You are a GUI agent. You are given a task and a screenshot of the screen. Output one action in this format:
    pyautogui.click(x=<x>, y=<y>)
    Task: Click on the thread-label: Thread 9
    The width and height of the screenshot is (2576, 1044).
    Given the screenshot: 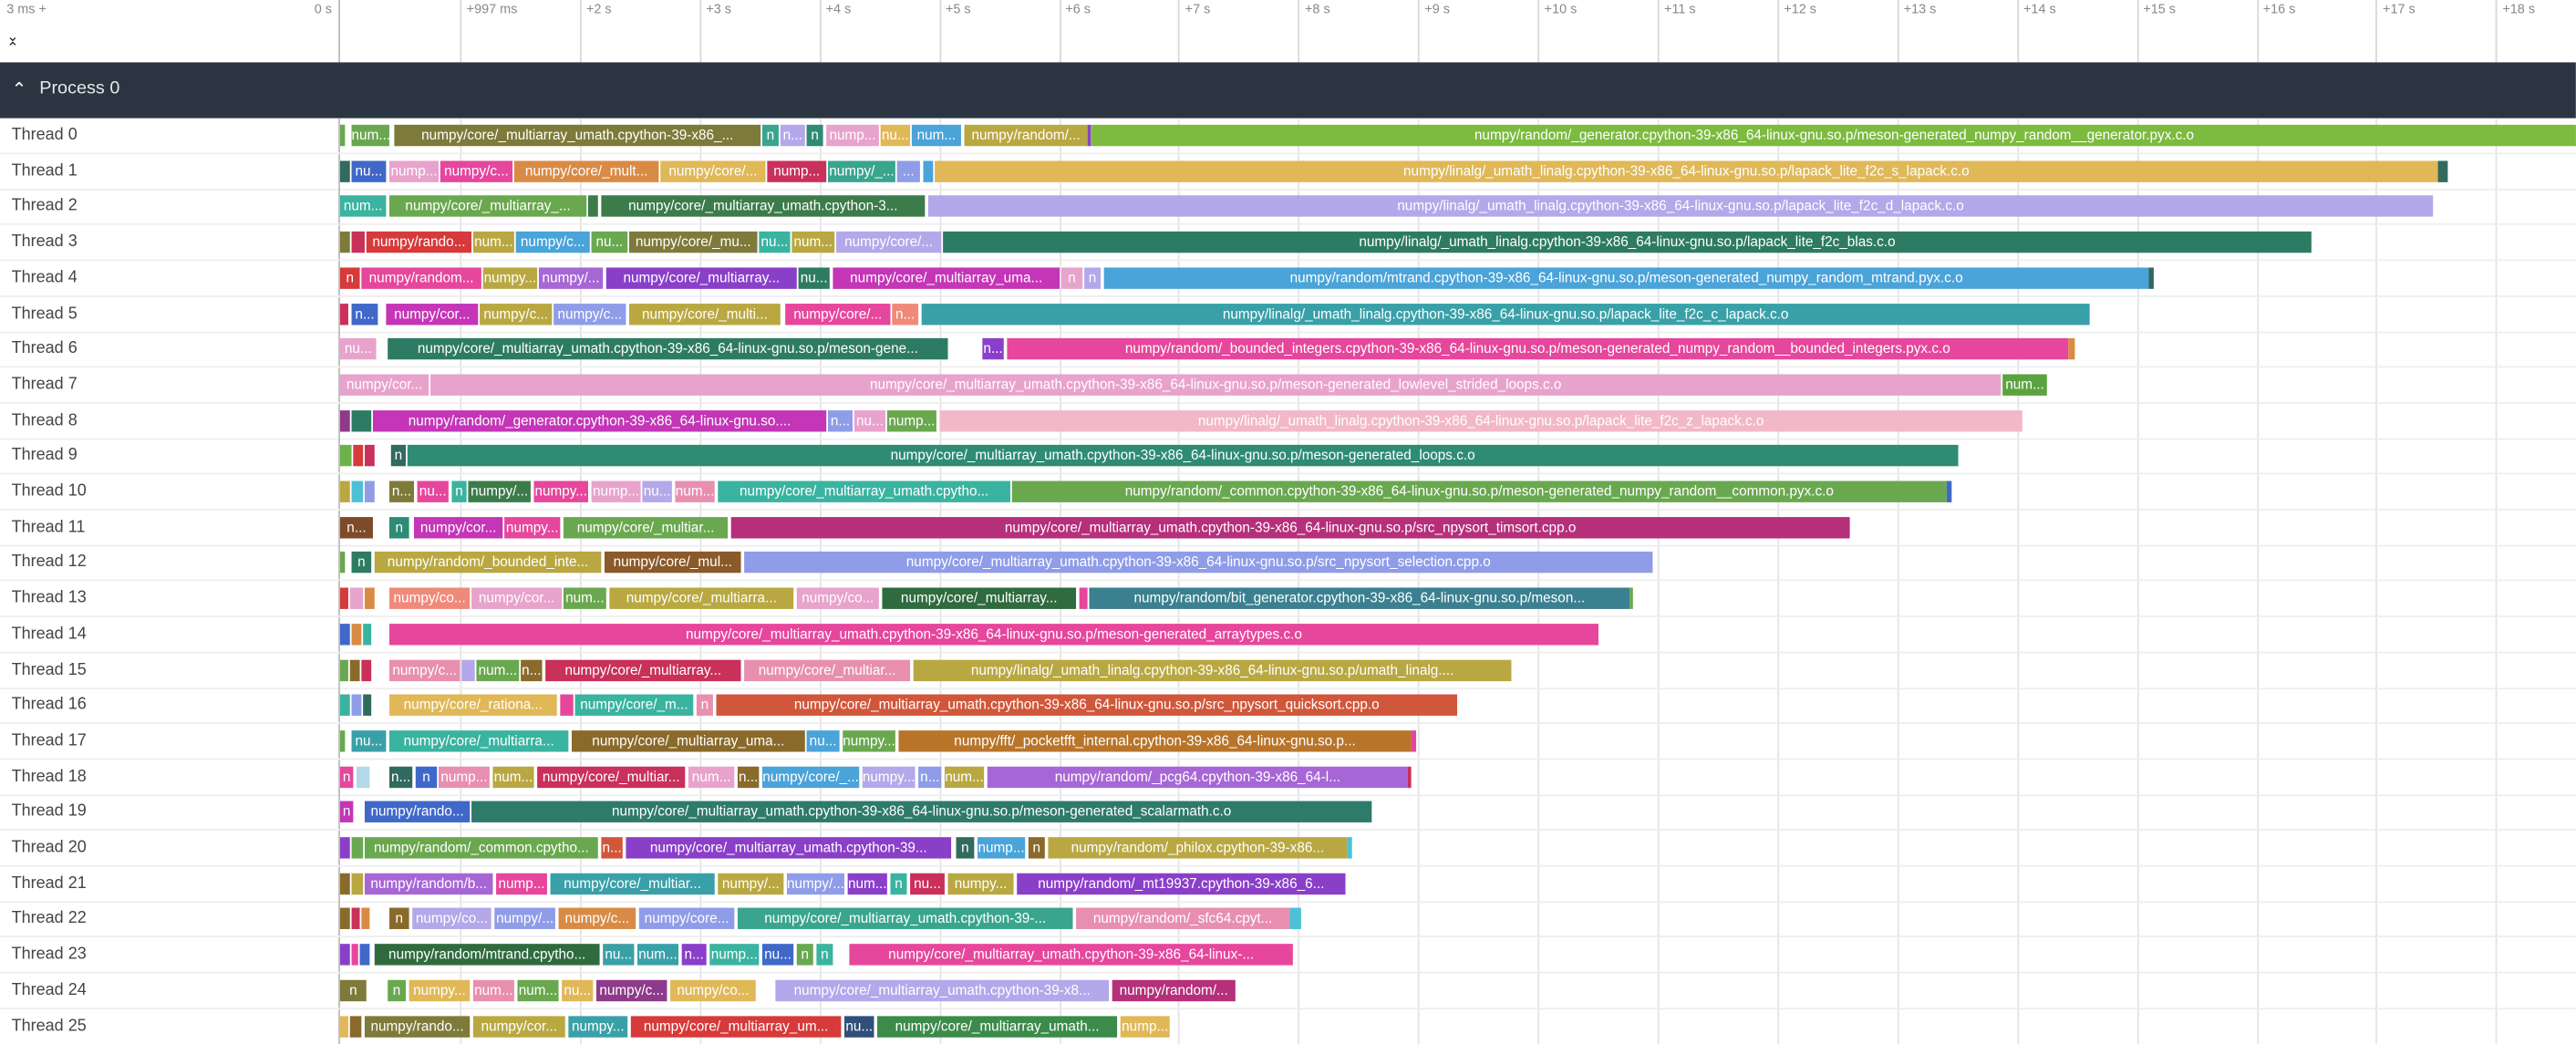 What is the action you would take?
    pyautogui.click(x=44, y=456)
    